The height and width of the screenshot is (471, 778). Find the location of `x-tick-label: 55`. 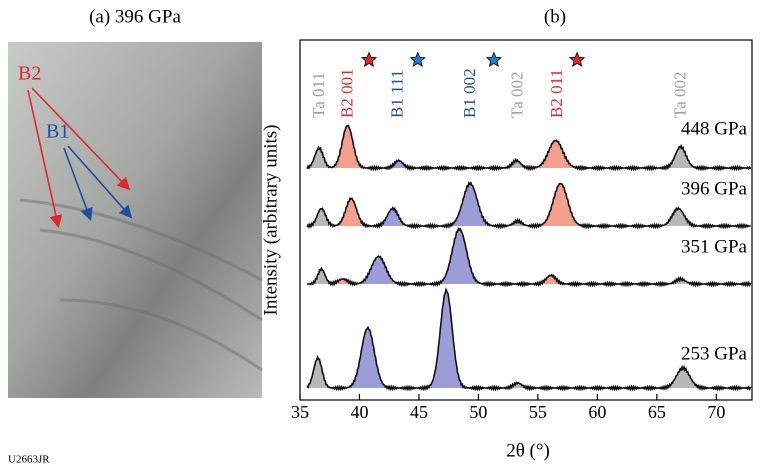

x-tick-label: 55 is located at coordinates (538, 412).